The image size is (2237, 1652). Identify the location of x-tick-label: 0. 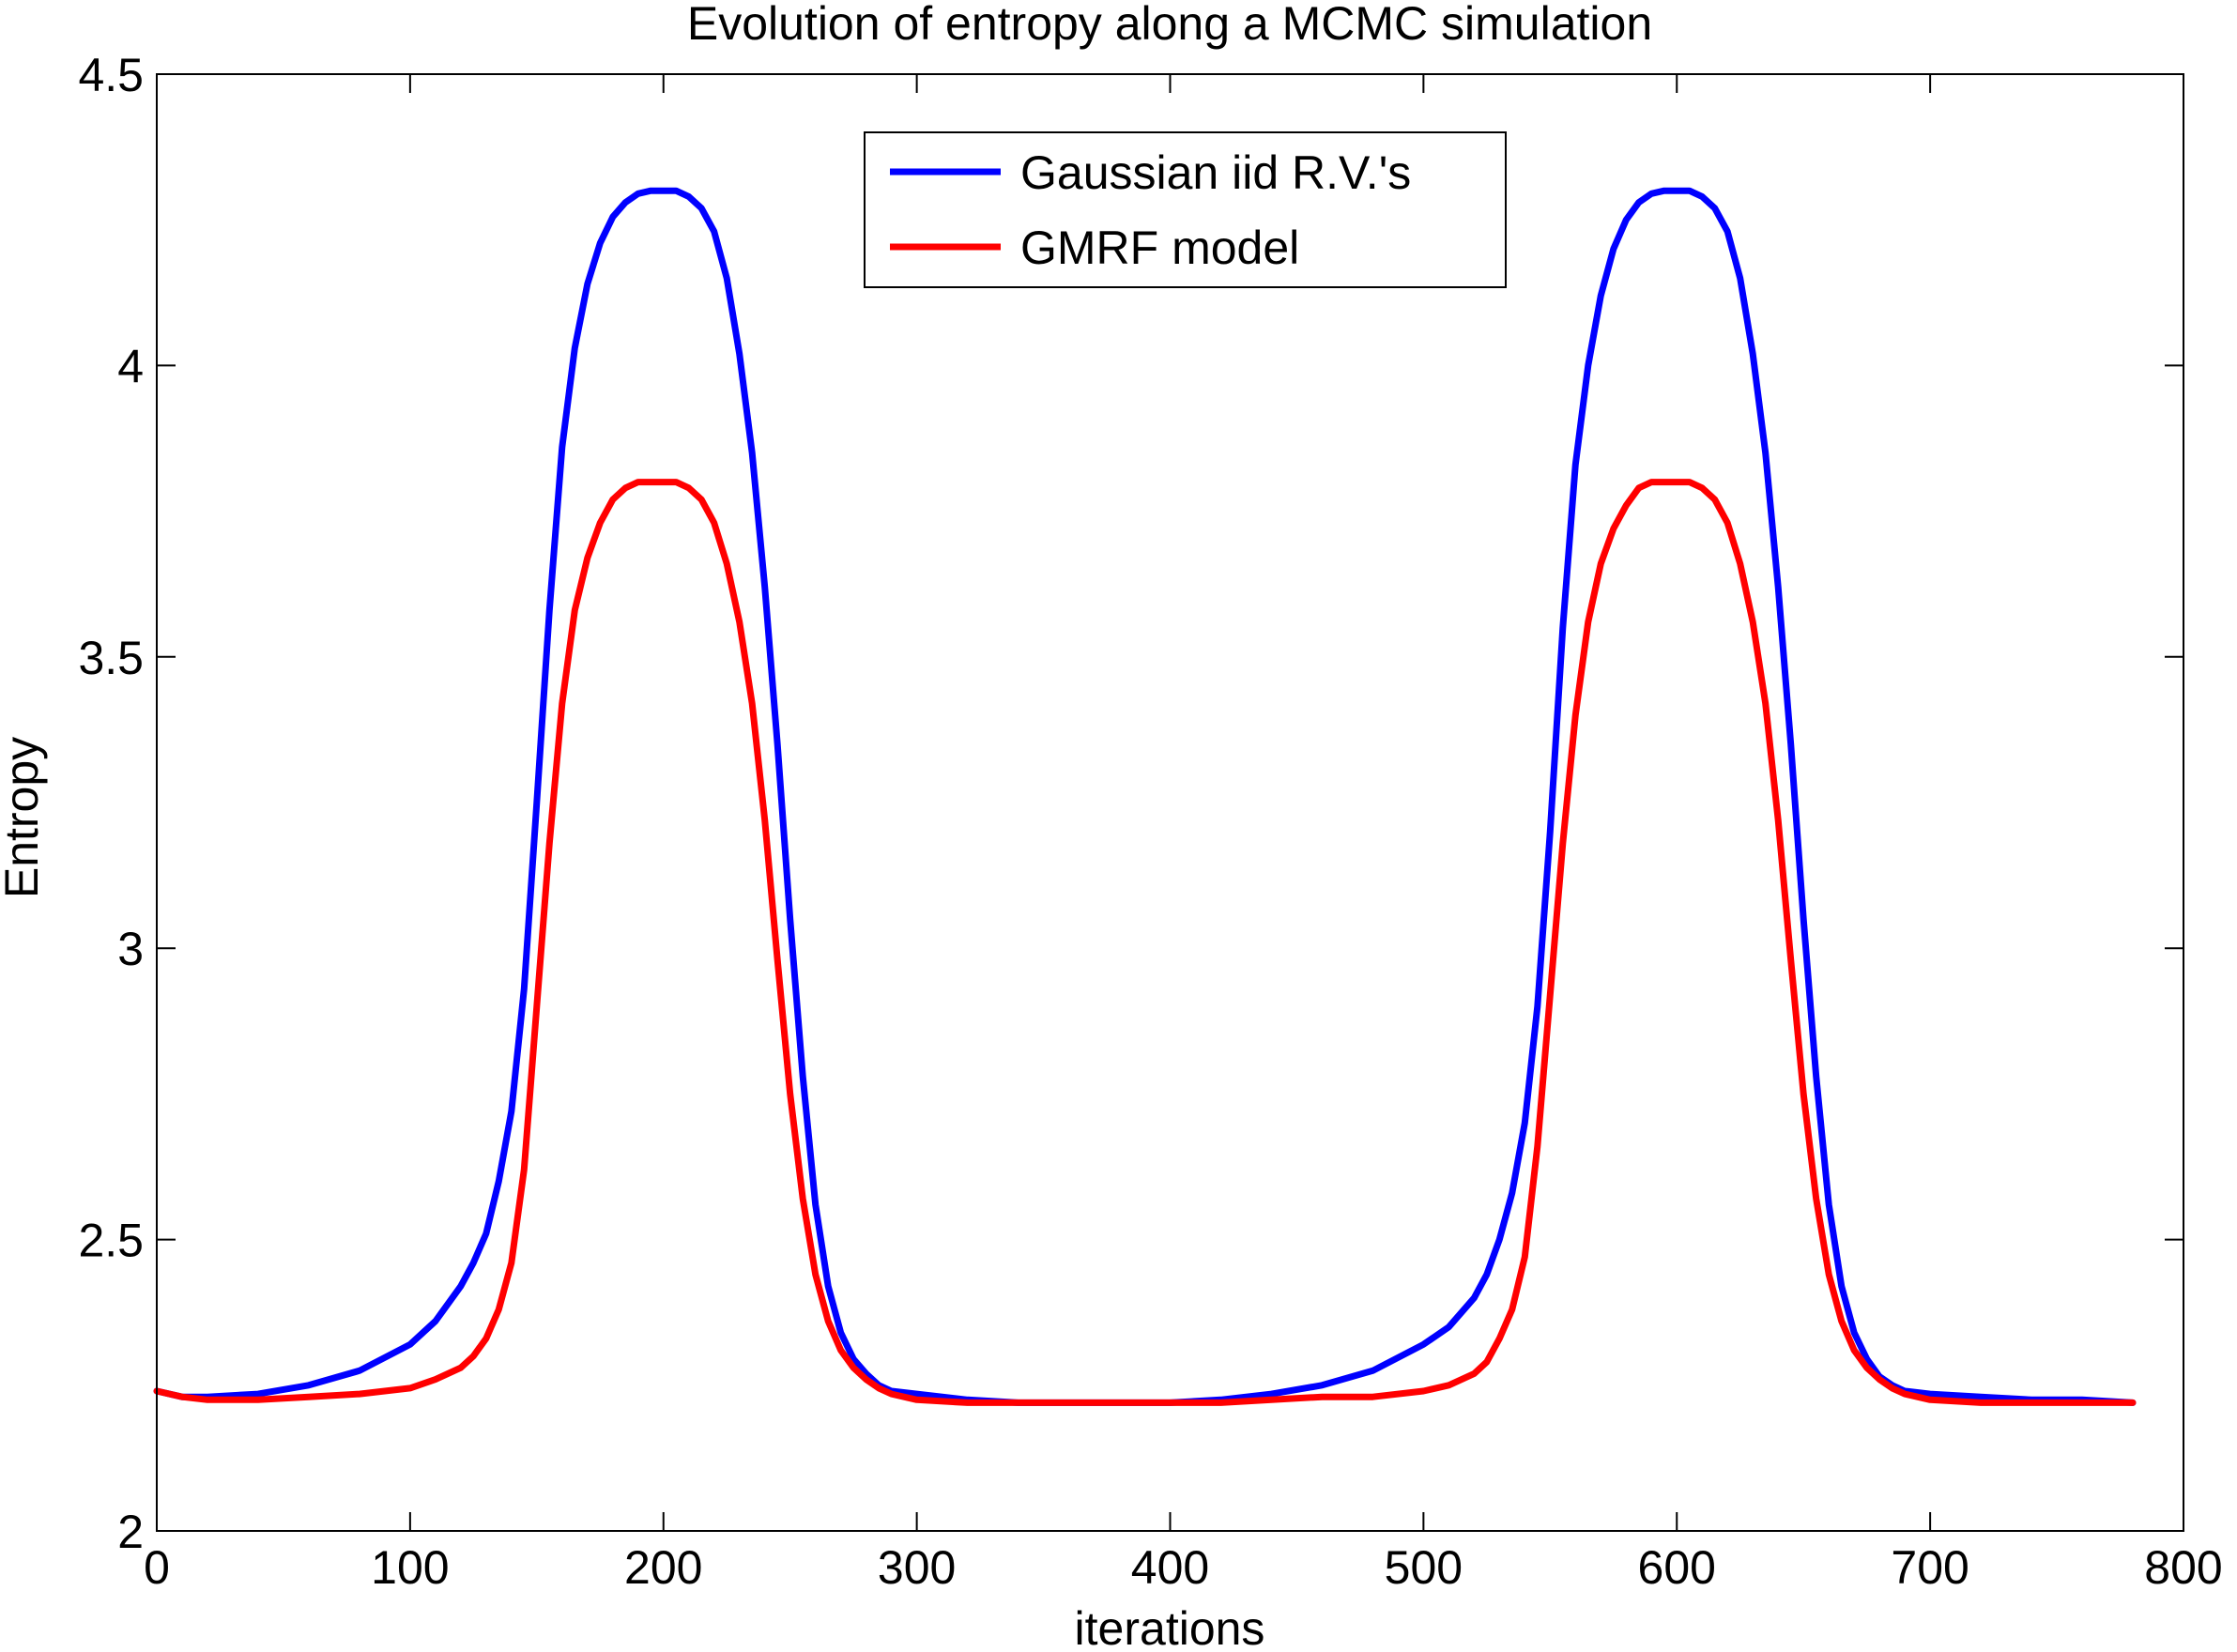
(157, 1567).